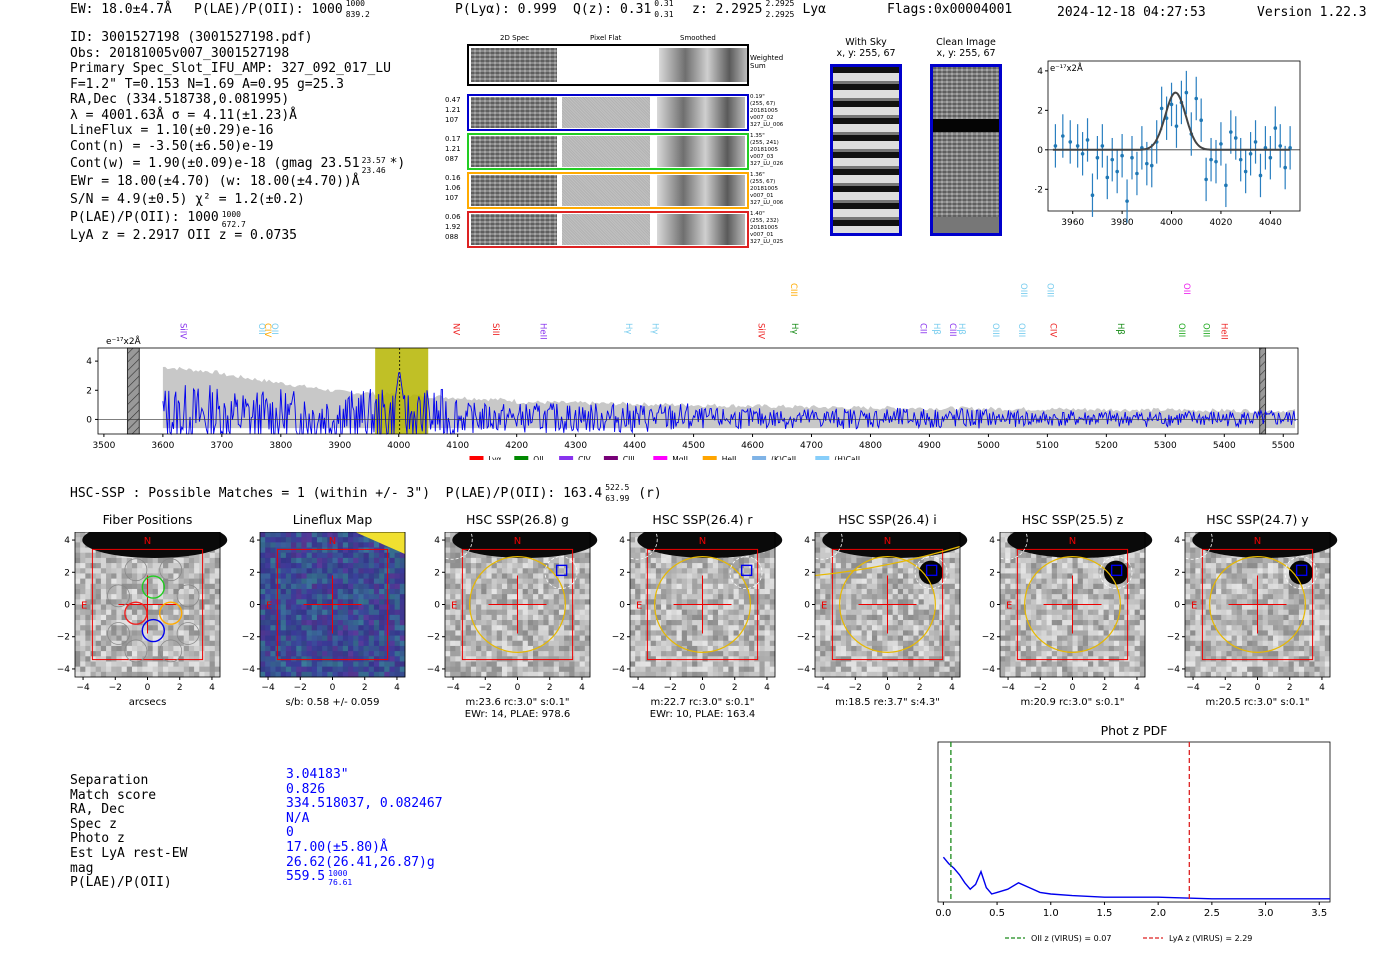 The image size is (1400, 953). I want to click on spectrum-line-label: OII, so click(1186, 289).